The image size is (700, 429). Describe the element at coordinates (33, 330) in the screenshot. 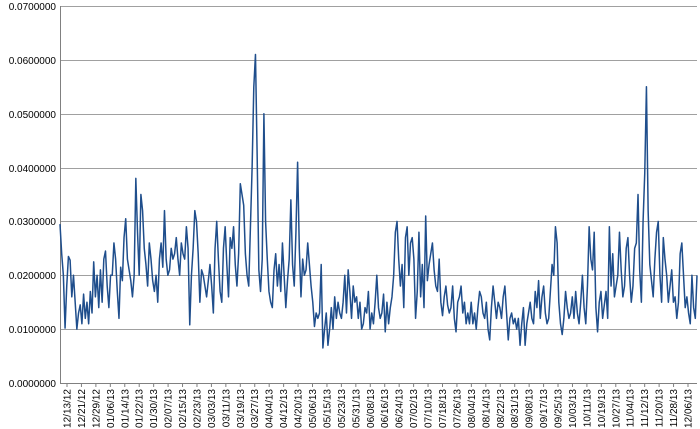

I see `y-tick-label: 0.0100000` at that location.